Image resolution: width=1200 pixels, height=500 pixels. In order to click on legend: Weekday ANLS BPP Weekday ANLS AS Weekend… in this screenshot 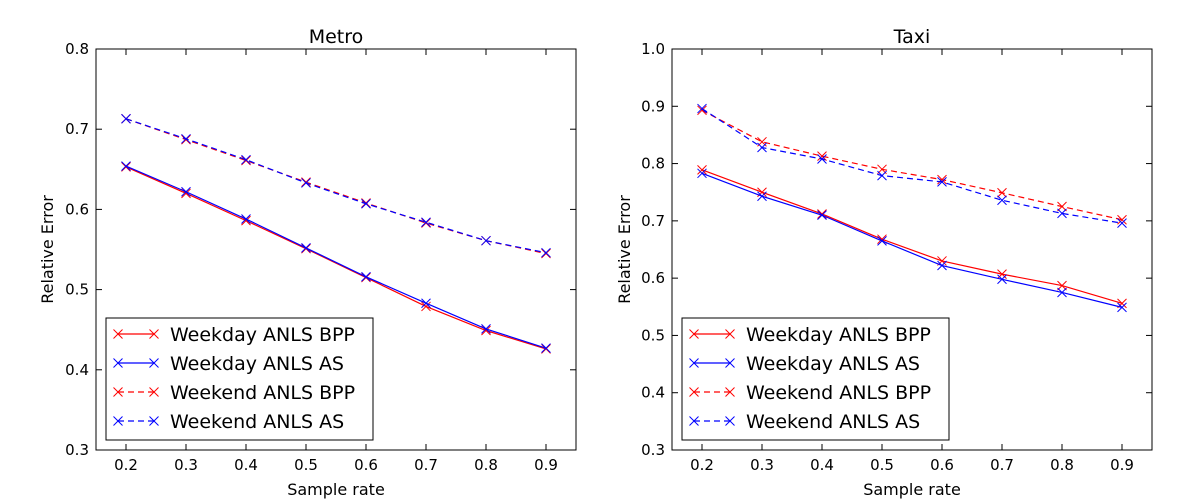, I will do `click(815, 379)`.